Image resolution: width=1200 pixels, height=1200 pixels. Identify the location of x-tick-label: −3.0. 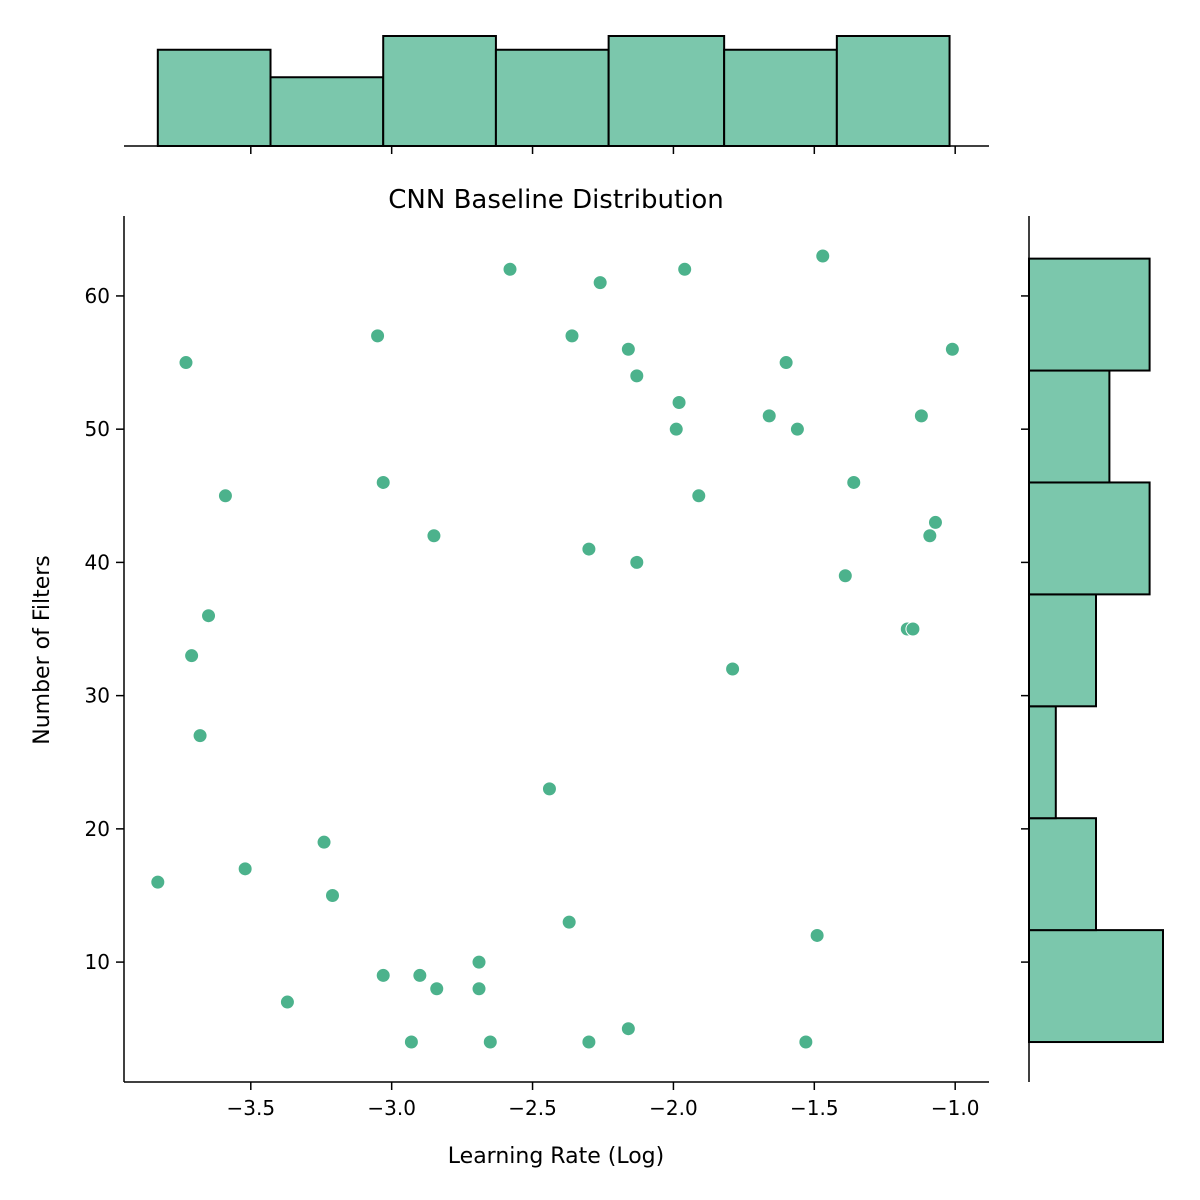
(391, 1108).